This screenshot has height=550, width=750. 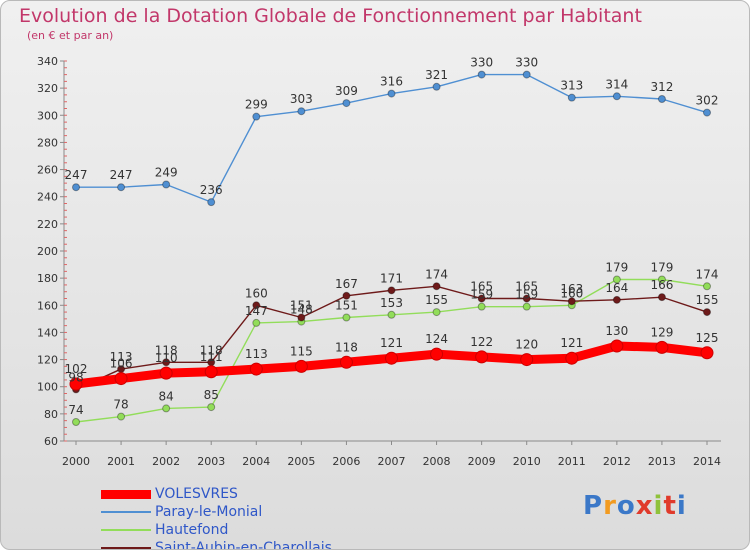 I want to click on x-tick-label: 2003, so click(x=211, y=461).